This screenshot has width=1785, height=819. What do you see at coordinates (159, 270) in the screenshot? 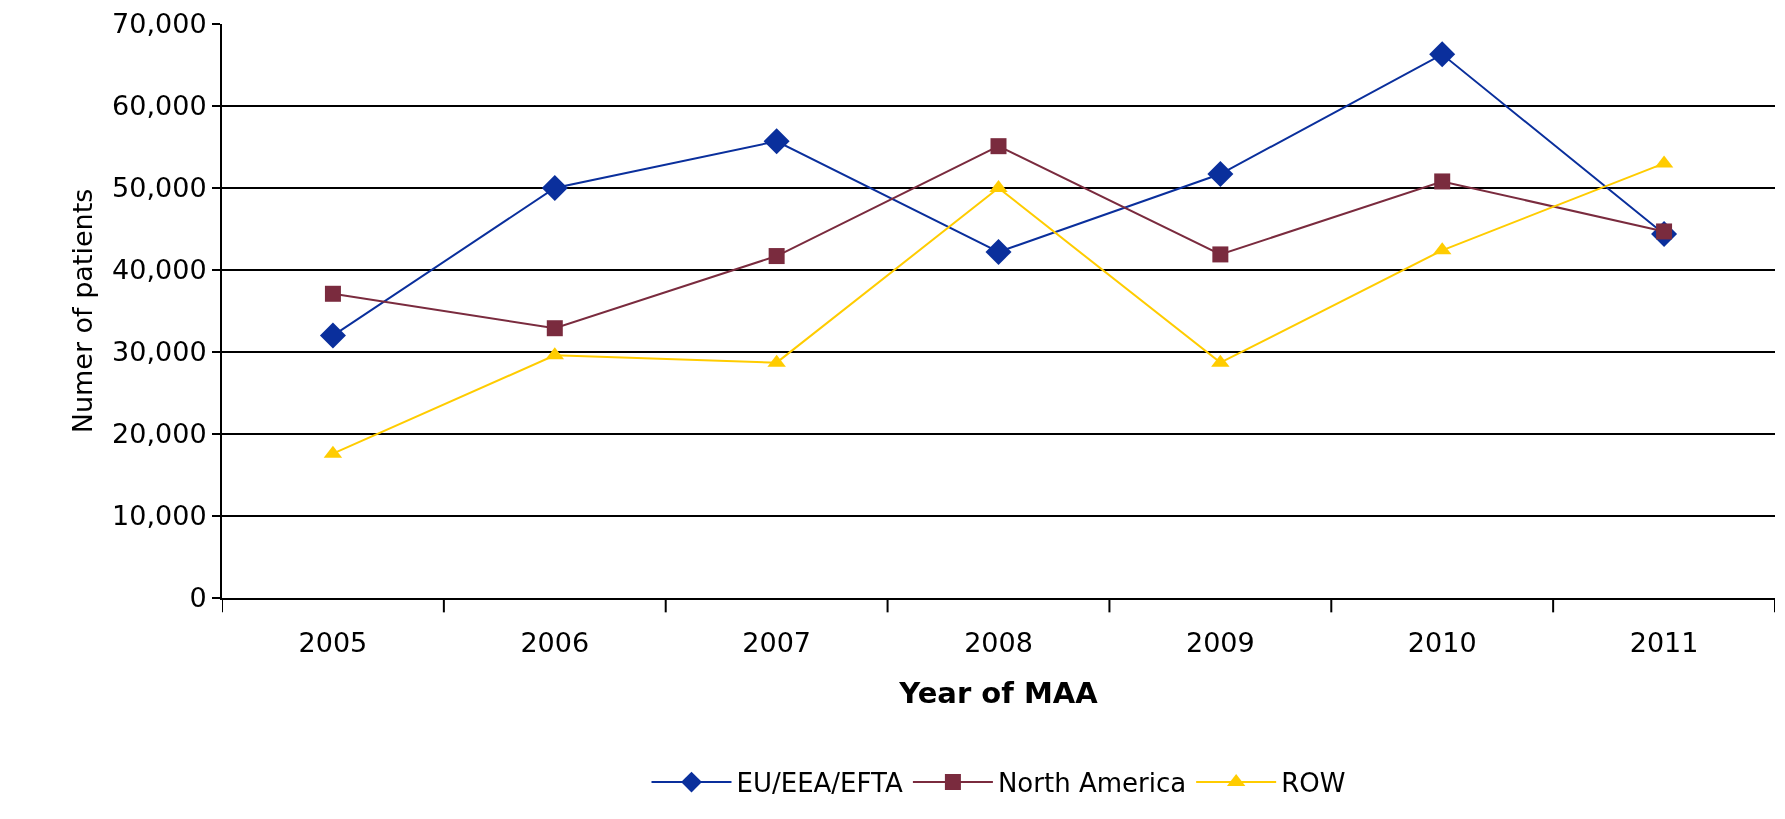
I see `y-tick-label: 40,000` at bounding box center [159, 270].